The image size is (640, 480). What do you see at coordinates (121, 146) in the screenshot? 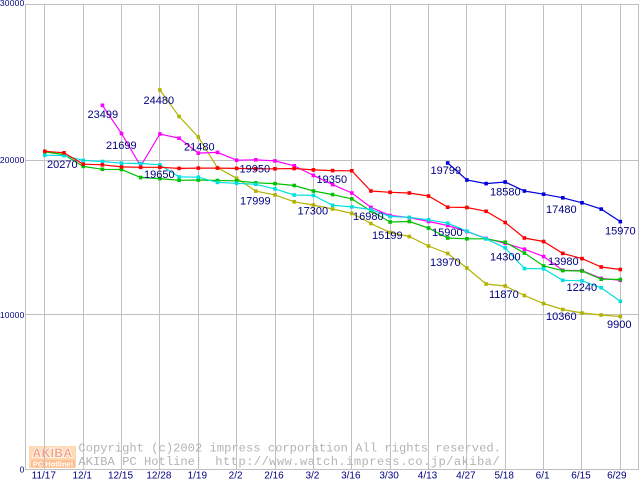
I see `svg-text: 21699` at bounding box center [121, 146].